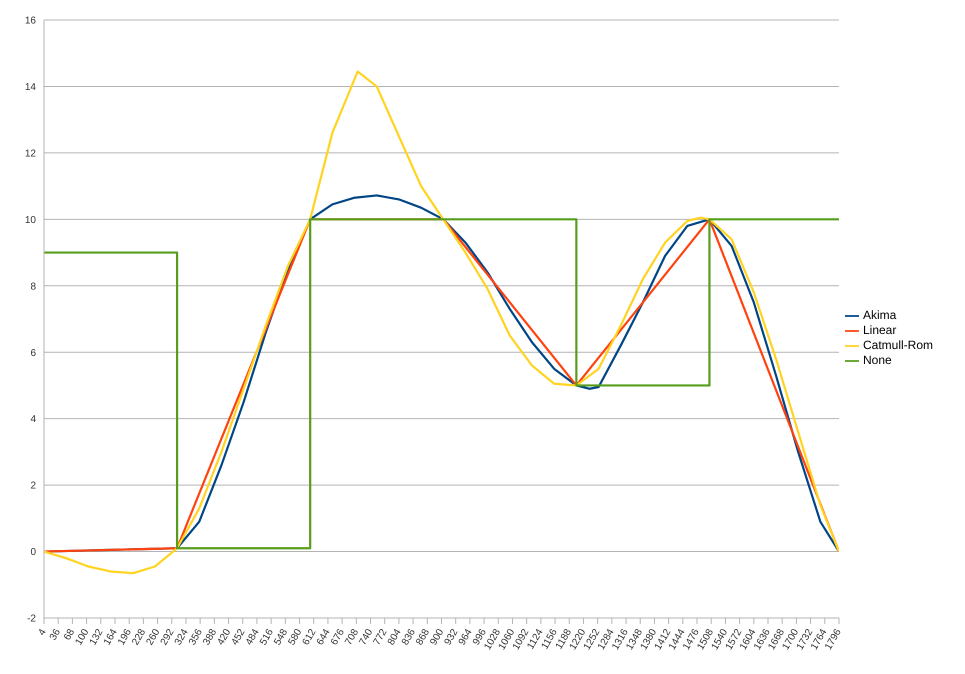 The height and width of the screenshot is (674, 965). What do you see at coordinates (239, 637) in the screenshot?
I see `x-tick-label: 452` at bounding box center [239, 637].